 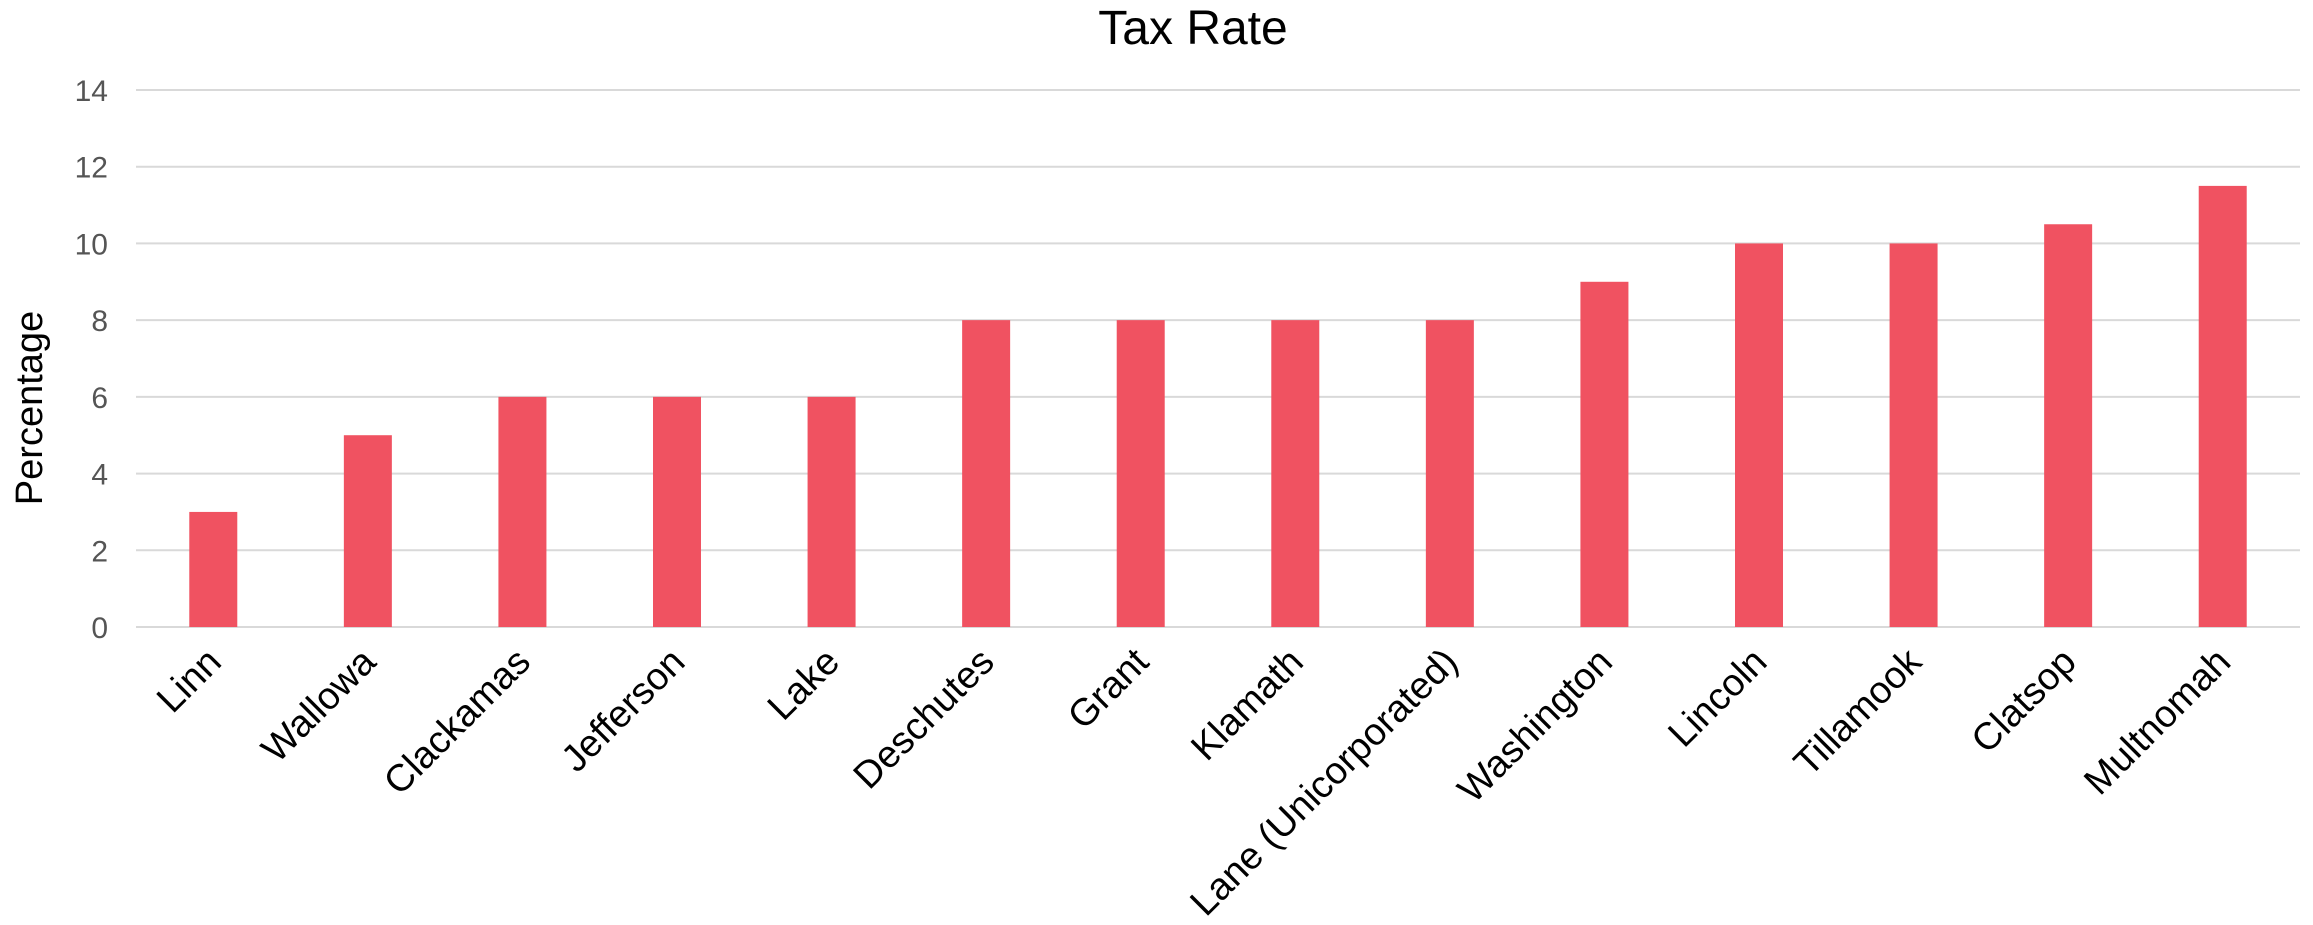 What do you see at coordinates (189, 681) in the screenshot?
I see `x-tick-label: Linn` at bounding box center [189, 681].